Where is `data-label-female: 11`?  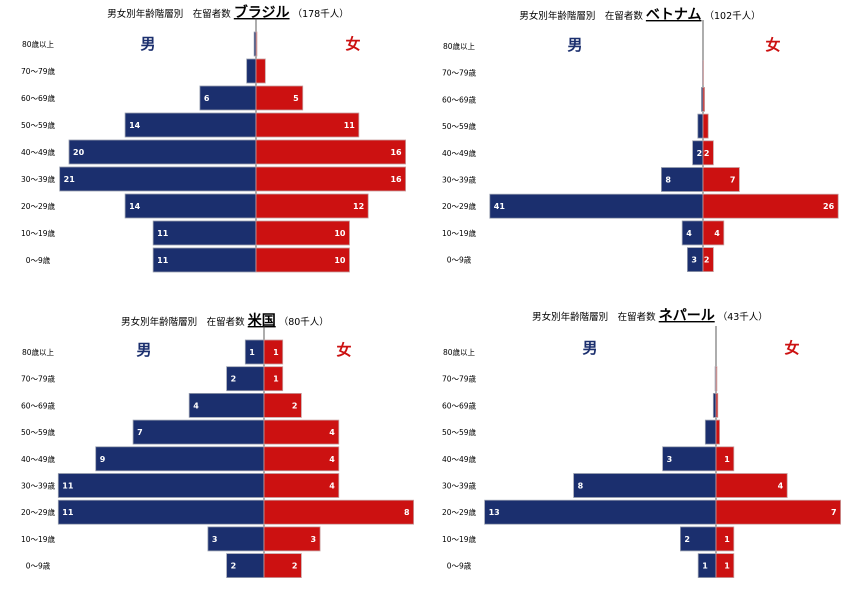
data-label-female: 11 is located at coordinates (350, 125).